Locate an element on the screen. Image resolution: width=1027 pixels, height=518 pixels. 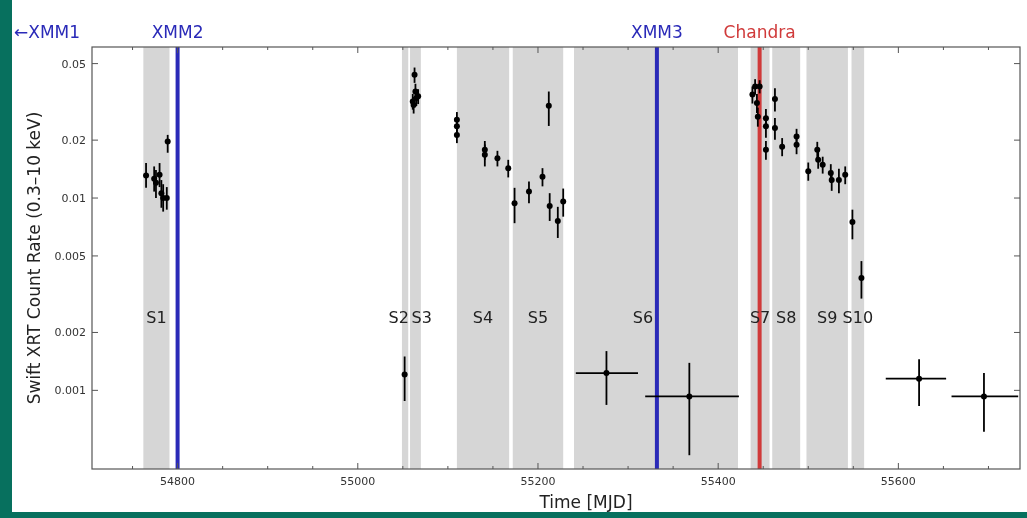
band-label: S6 is located at coordinates (643, 318).